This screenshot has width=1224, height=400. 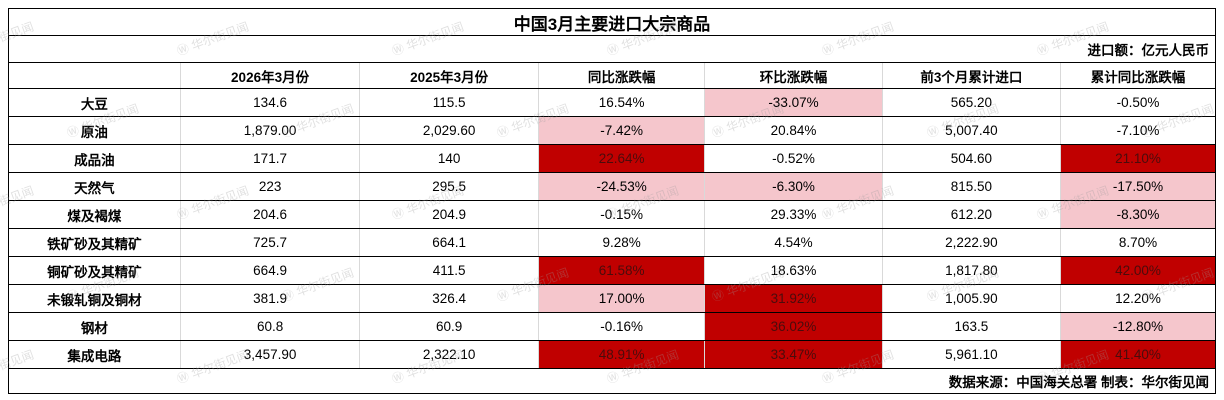 I want to click on header-cell: 2026年3月份, so click(x=271, y=75).